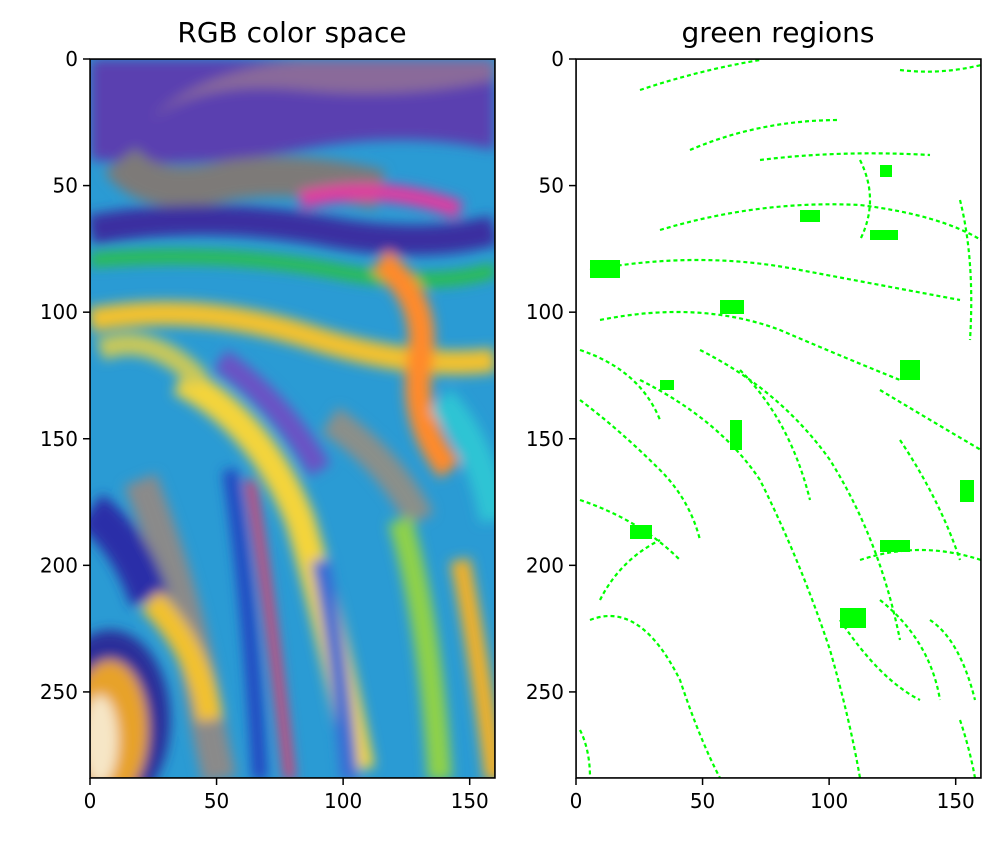 The height and width of the screenshot is (843, 1002). Describe the element at coordinates (702, 801) in the screenshot. I see `green-x-tick-label: 50` at that location.